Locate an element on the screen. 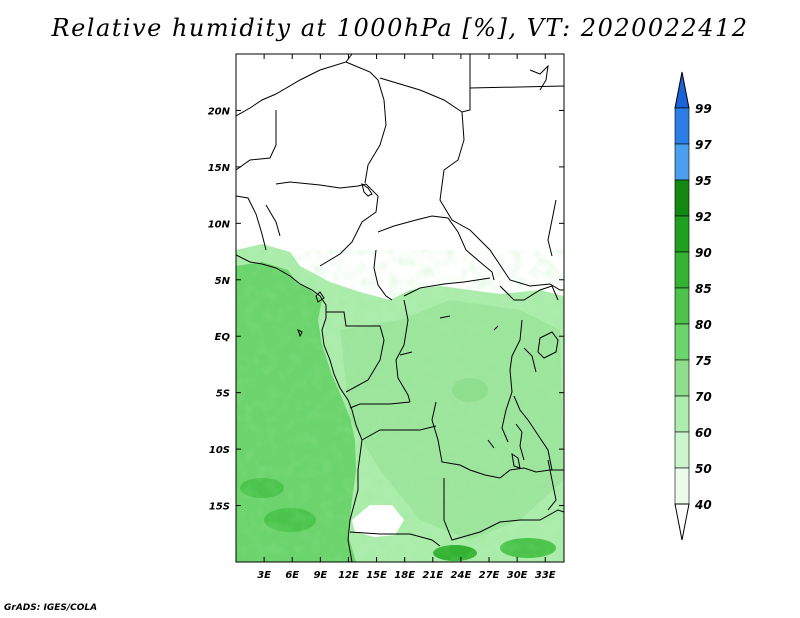 This screenshot has height=618, width=800. lat-tick-label: 5N is located at coordinates (223, 281).